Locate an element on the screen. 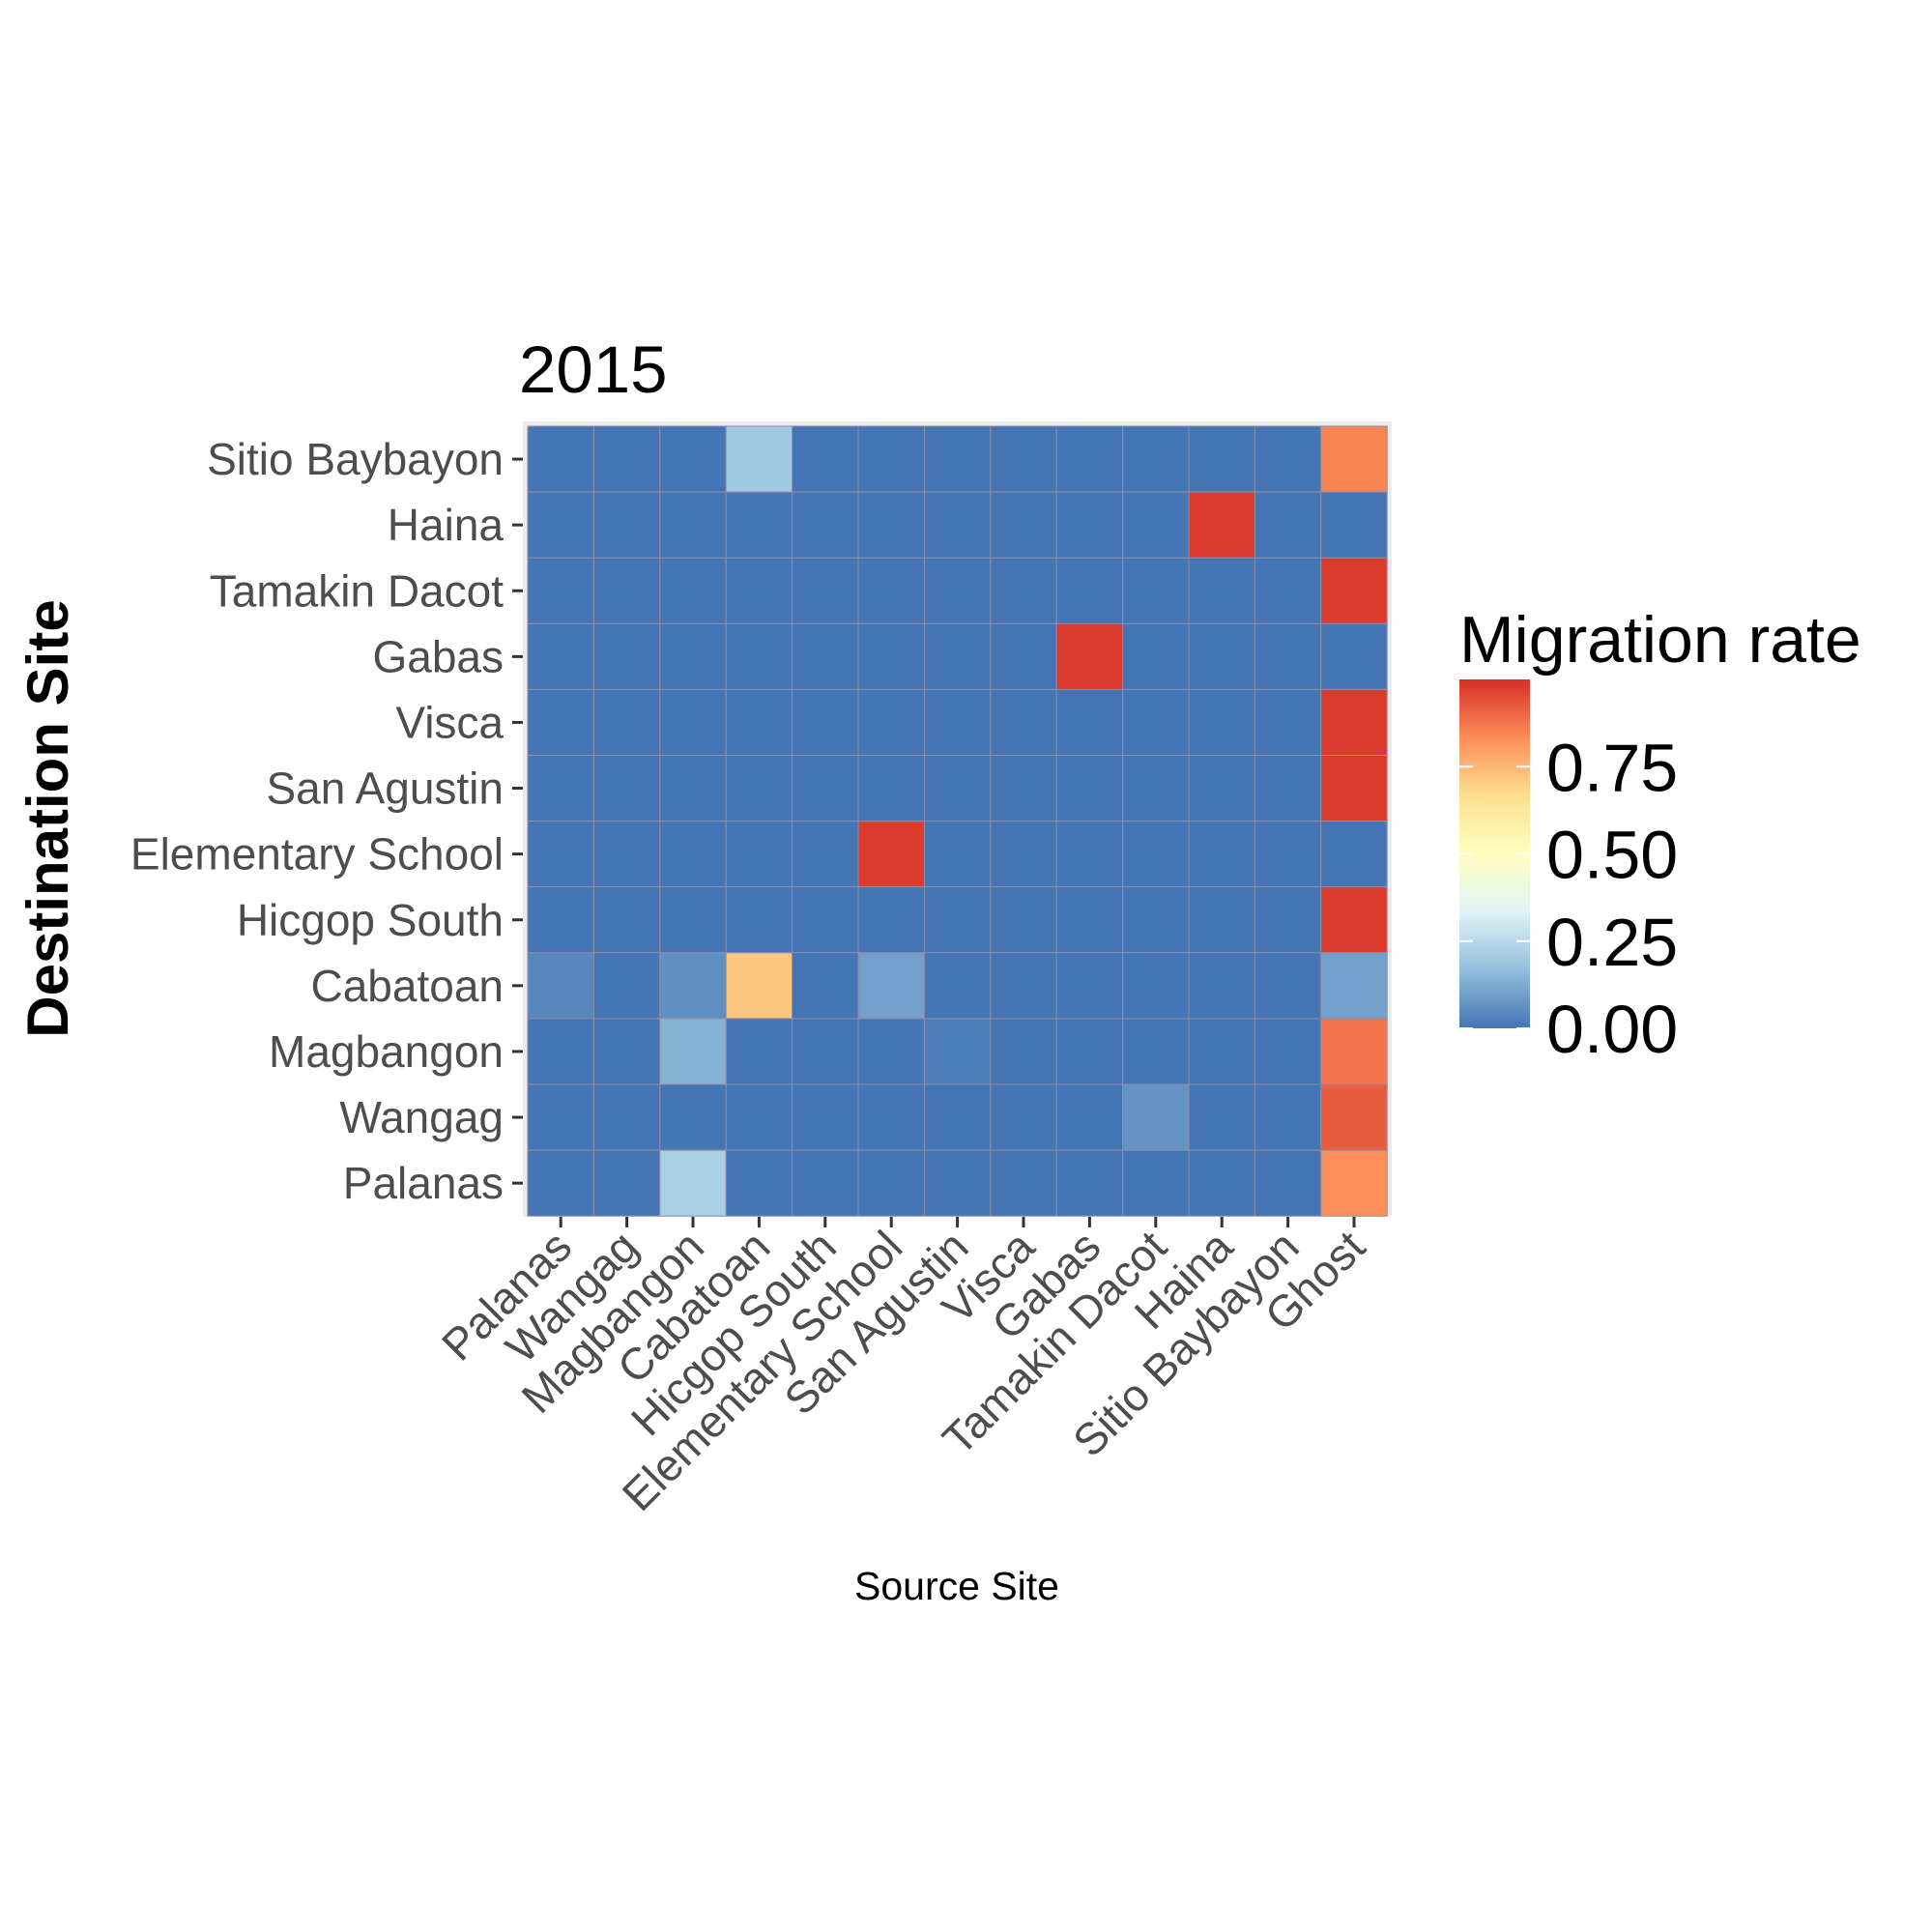 The height and width of the screenshot is (1932, 1932). y-tick-label: Elementary School is located at coordinates (317, 854).